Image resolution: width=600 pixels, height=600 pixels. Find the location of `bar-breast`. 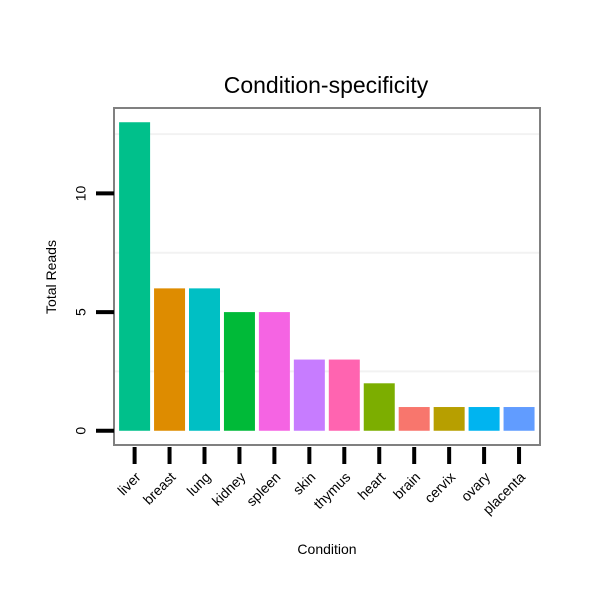

bar-breast is located at coordinates (170, 359).